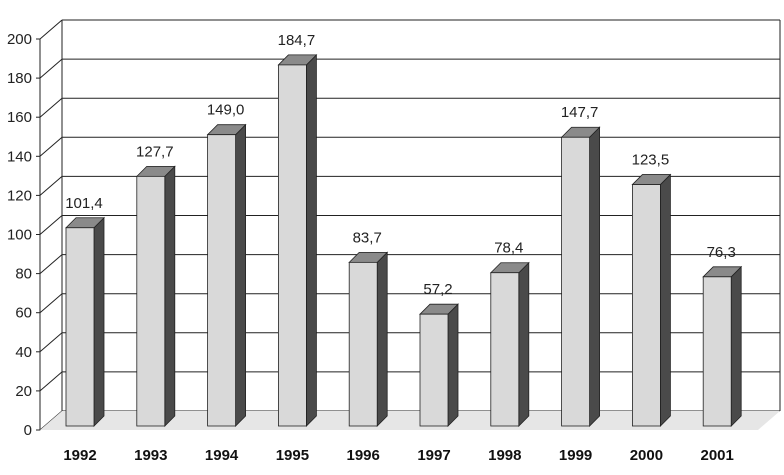 This screenshot has width=784, height=475. I want to click on x-tick-label: 1999, so click(575, 455).